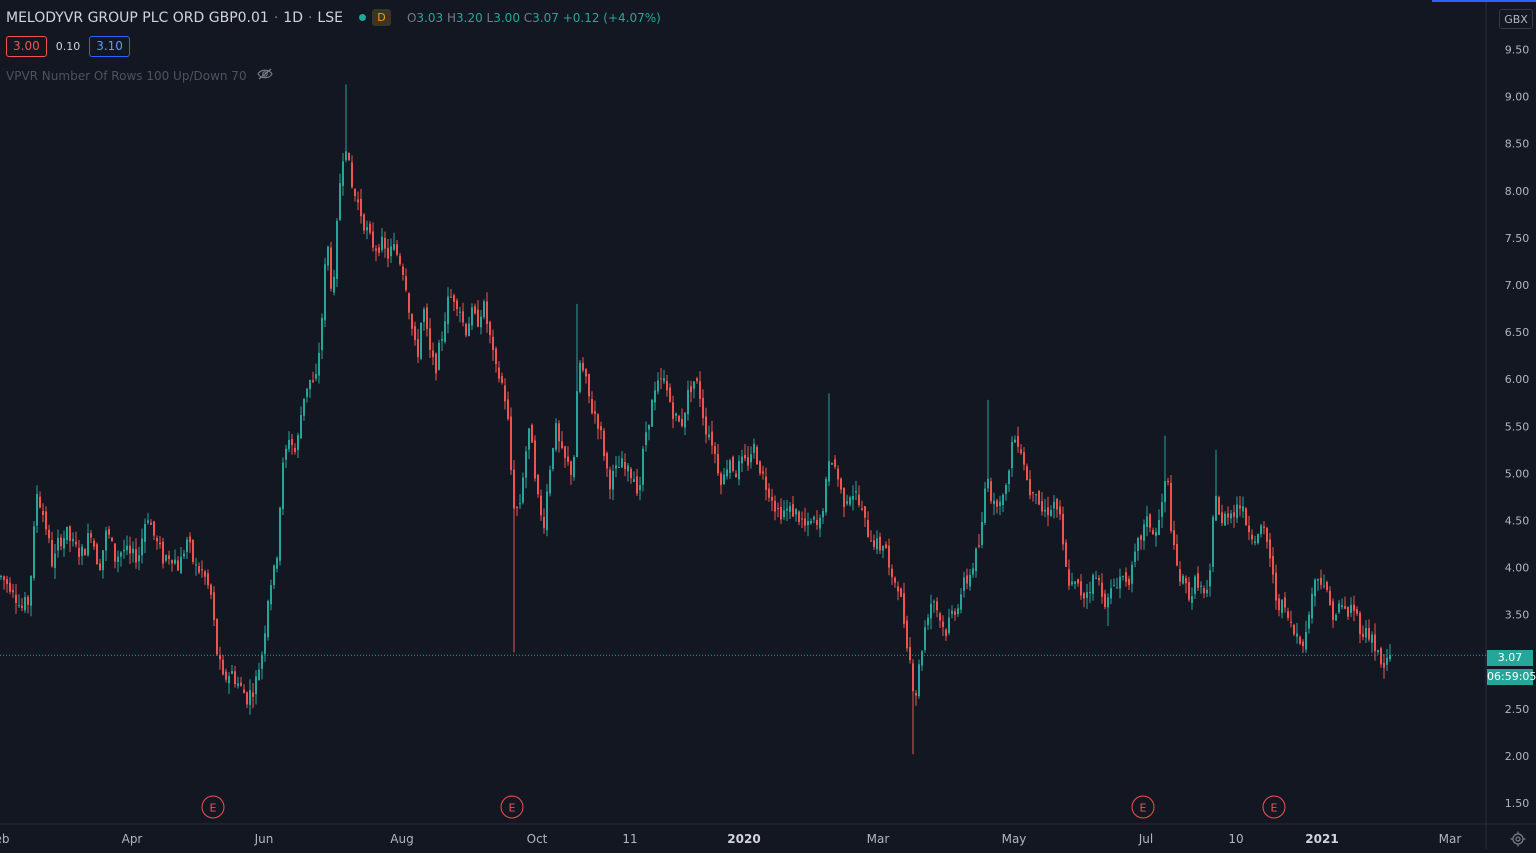 The height and width of the screenshot is (853, 1536). What do you see at coordinates (381, 17) in the screenshot?
I see `data-badge: D` at bounding box center [381, 17].